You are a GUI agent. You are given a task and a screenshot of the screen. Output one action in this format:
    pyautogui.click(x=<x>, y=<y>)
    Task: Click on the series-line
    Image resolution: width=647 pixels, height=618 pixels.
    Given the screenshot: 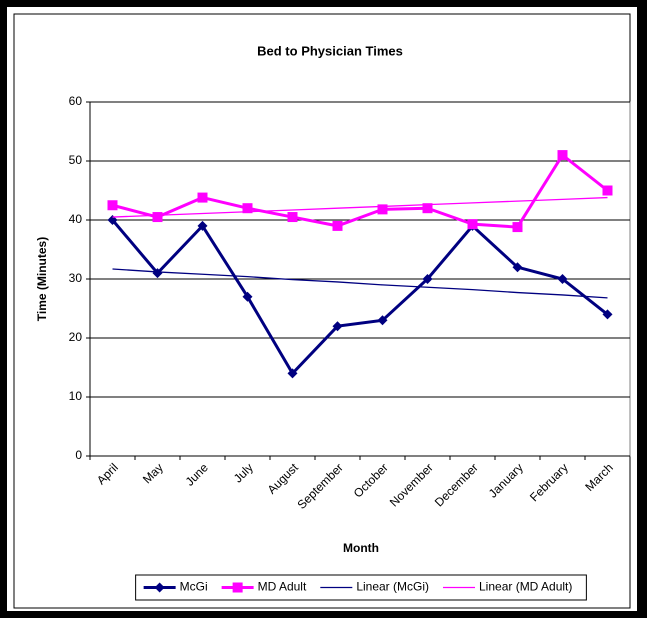 What is the action you would take?
    pyautogui.click(x=360, y=190)
    